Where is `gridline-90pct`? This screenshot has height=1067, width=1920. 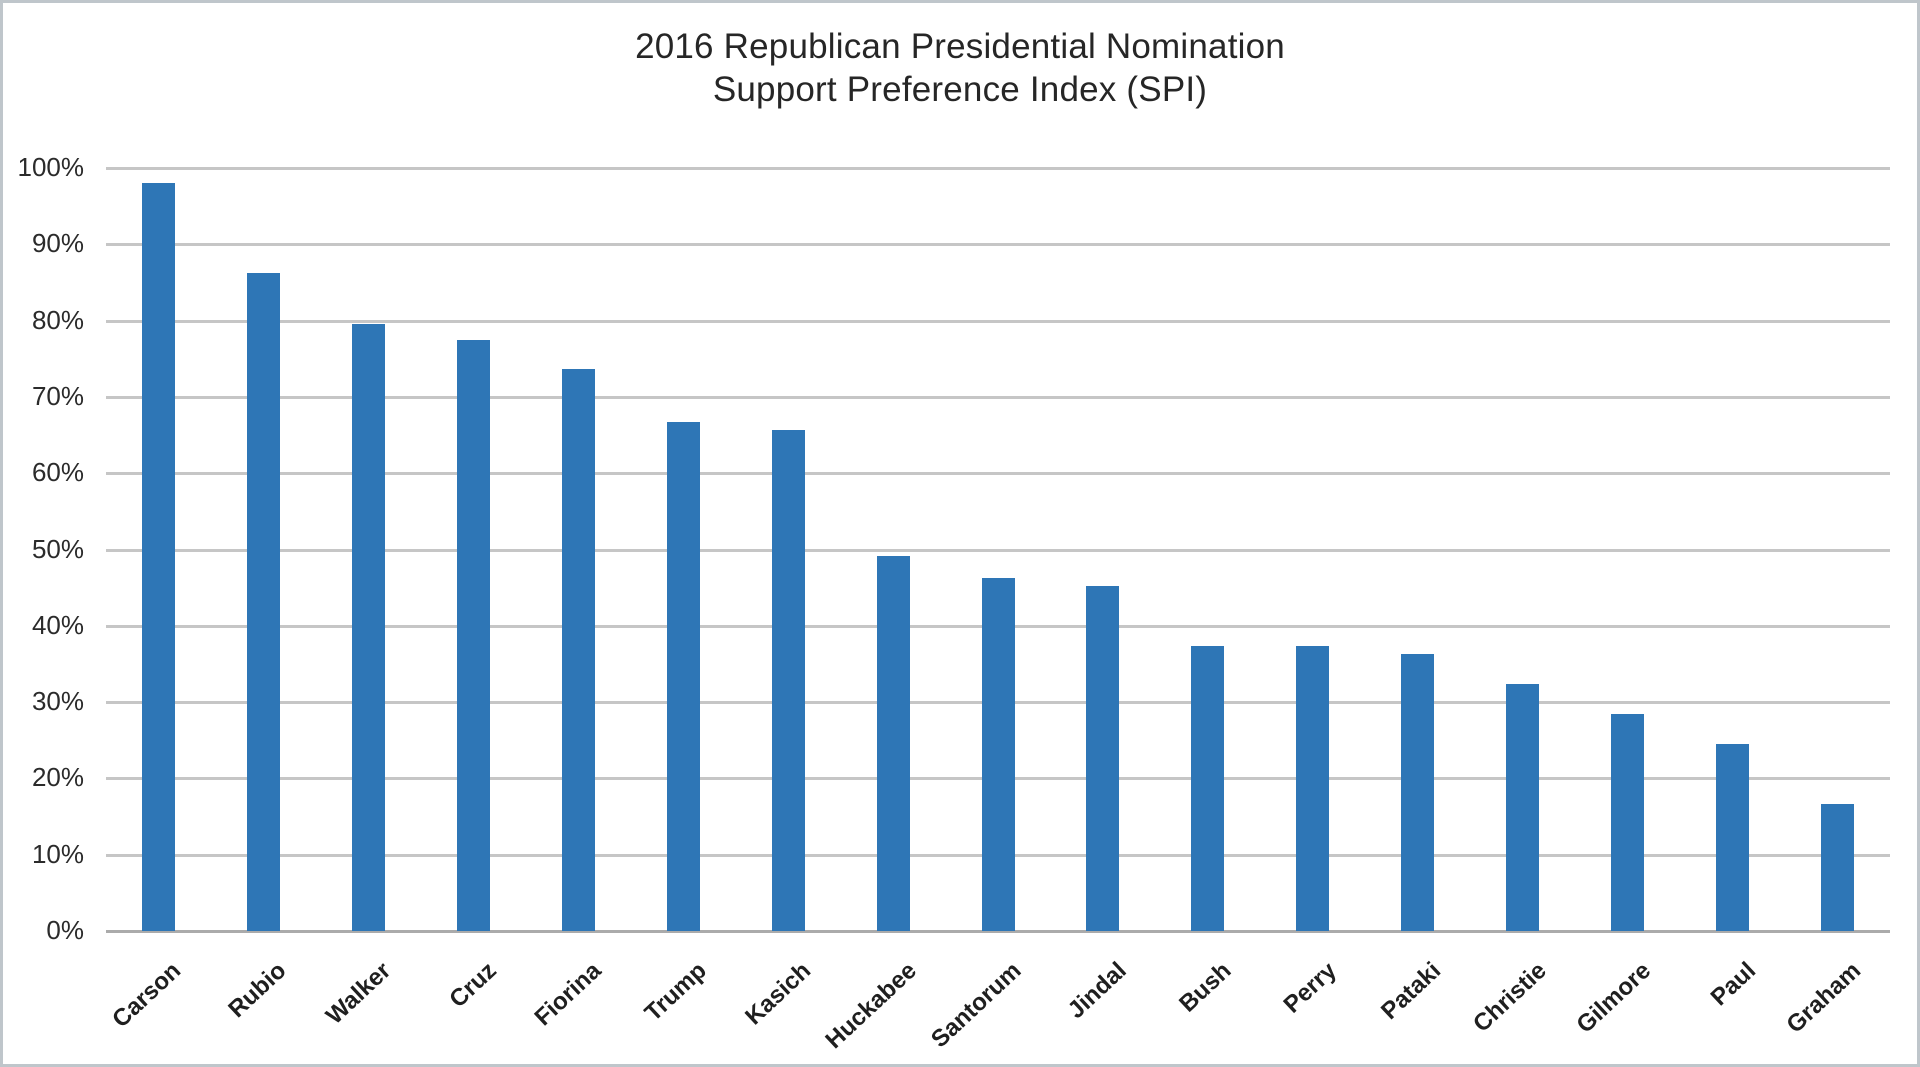
gridline-90pct is located at coordinates (998, 244).